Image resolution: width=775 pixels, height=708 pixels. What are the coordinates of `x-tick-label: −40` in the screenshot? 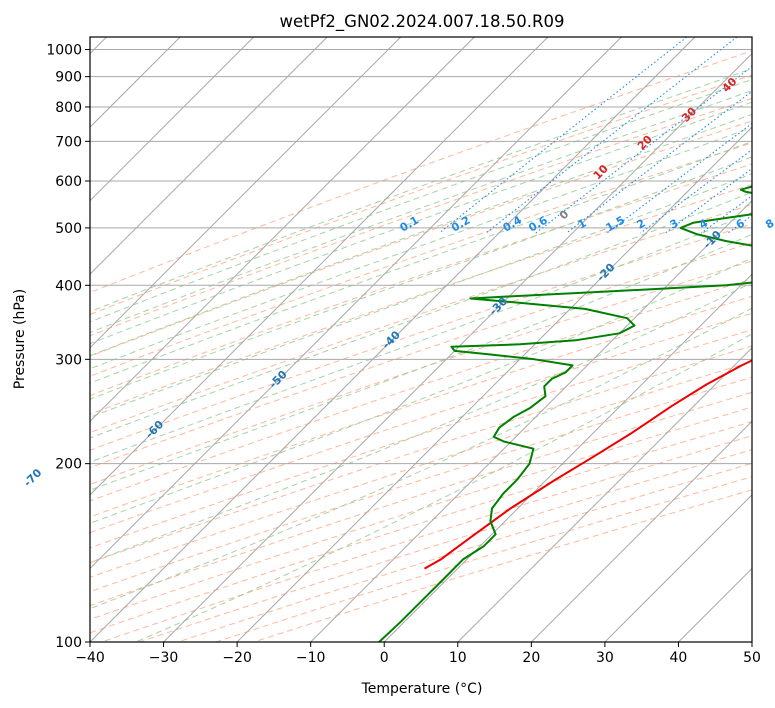 It's located at (90, 658).